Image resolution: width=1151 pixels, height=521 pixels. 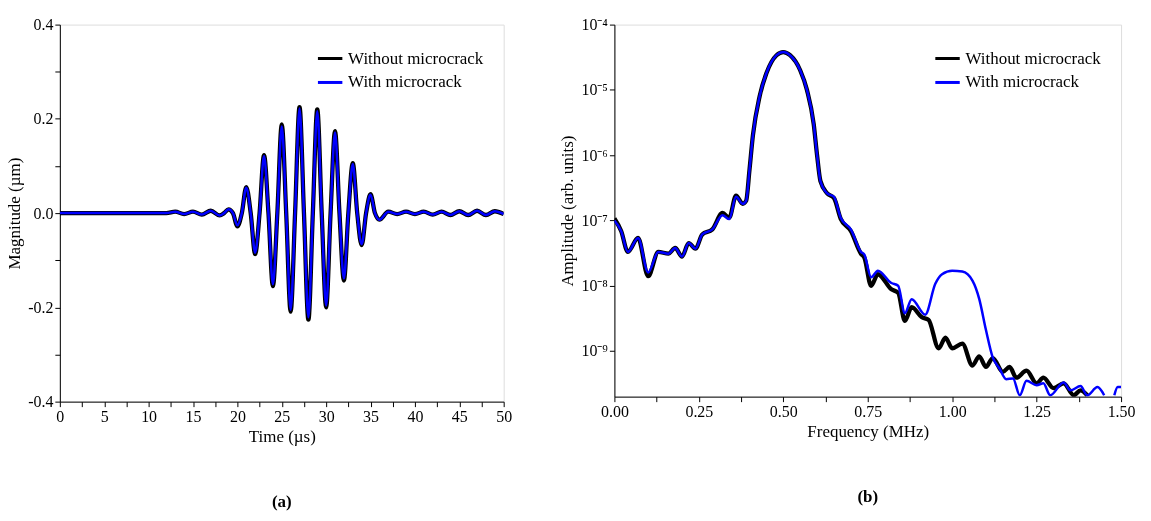 What do you see at coordinates (594, 286) in the screenshot?
I see `y-tick-label: 10⁻⁸` at bounding box center [594, 286].